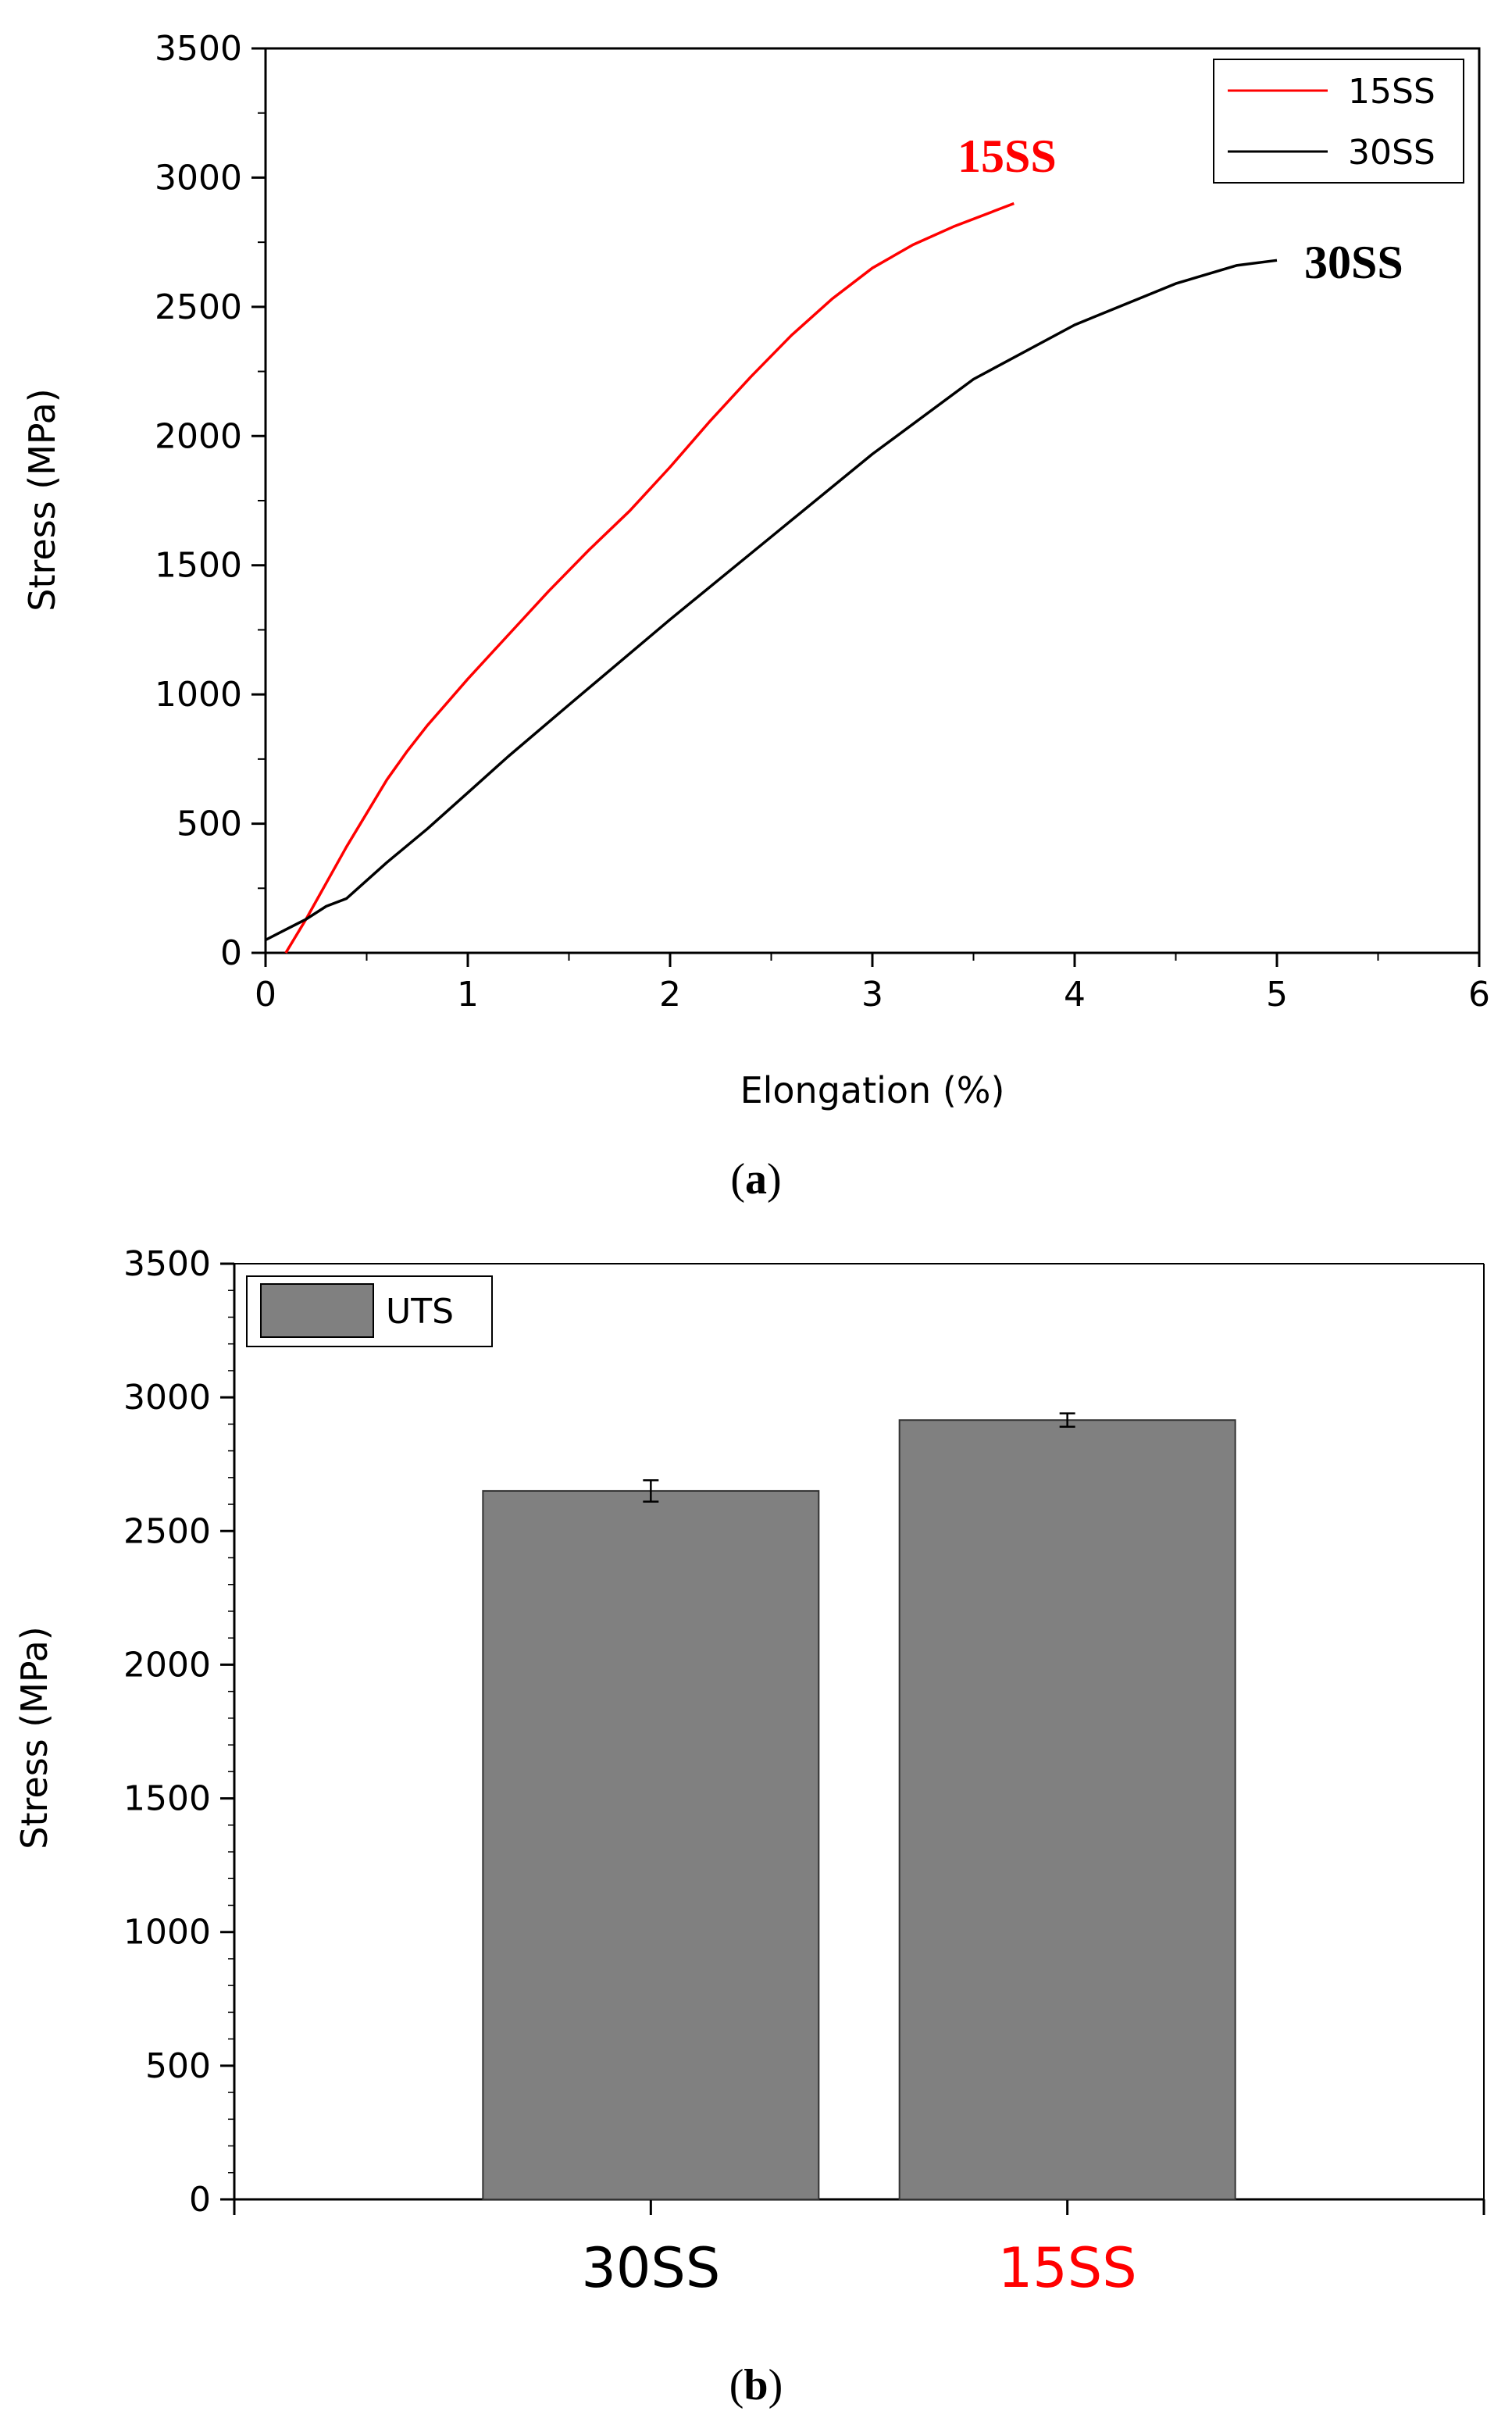 Image resolution: width=1512 pixels, height=2429 pixels. I want to click on caption-b-letter: b, so click(756, 2385).